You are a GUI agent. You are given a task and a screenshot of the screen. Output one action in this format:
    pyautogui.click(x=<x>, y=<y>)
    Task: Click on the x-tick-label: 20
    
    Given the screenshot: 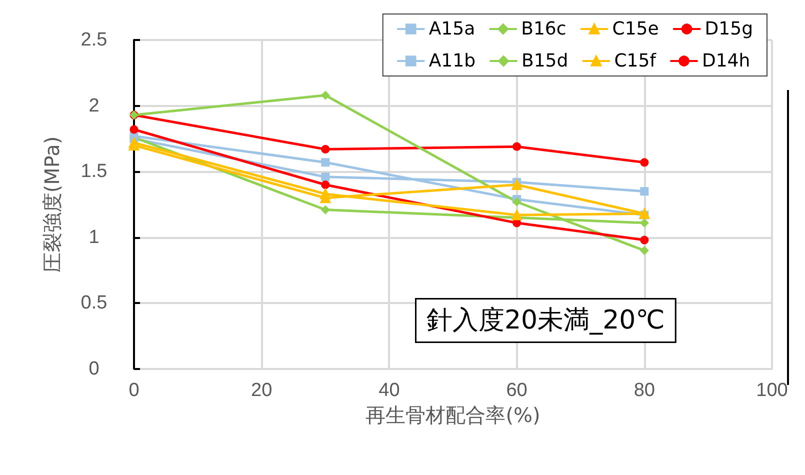 What is the action you would take?
    pyautogui.click(x=261, y=390)
    